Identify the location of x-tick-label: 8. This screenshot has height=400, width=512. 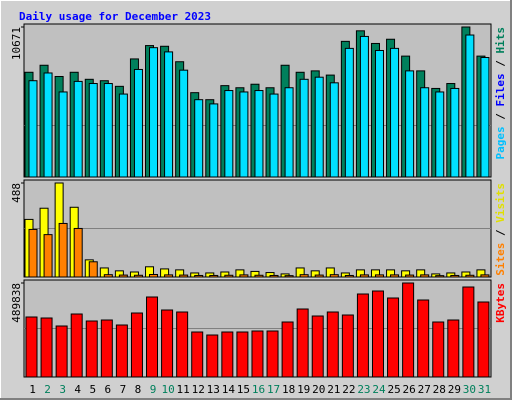
(138, 389).